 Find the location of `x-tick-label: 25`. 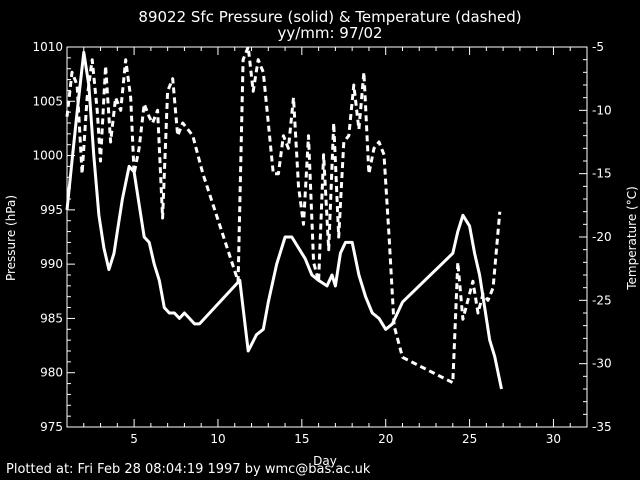

x-tick-label: 25 is located at coordinates (469, 439).